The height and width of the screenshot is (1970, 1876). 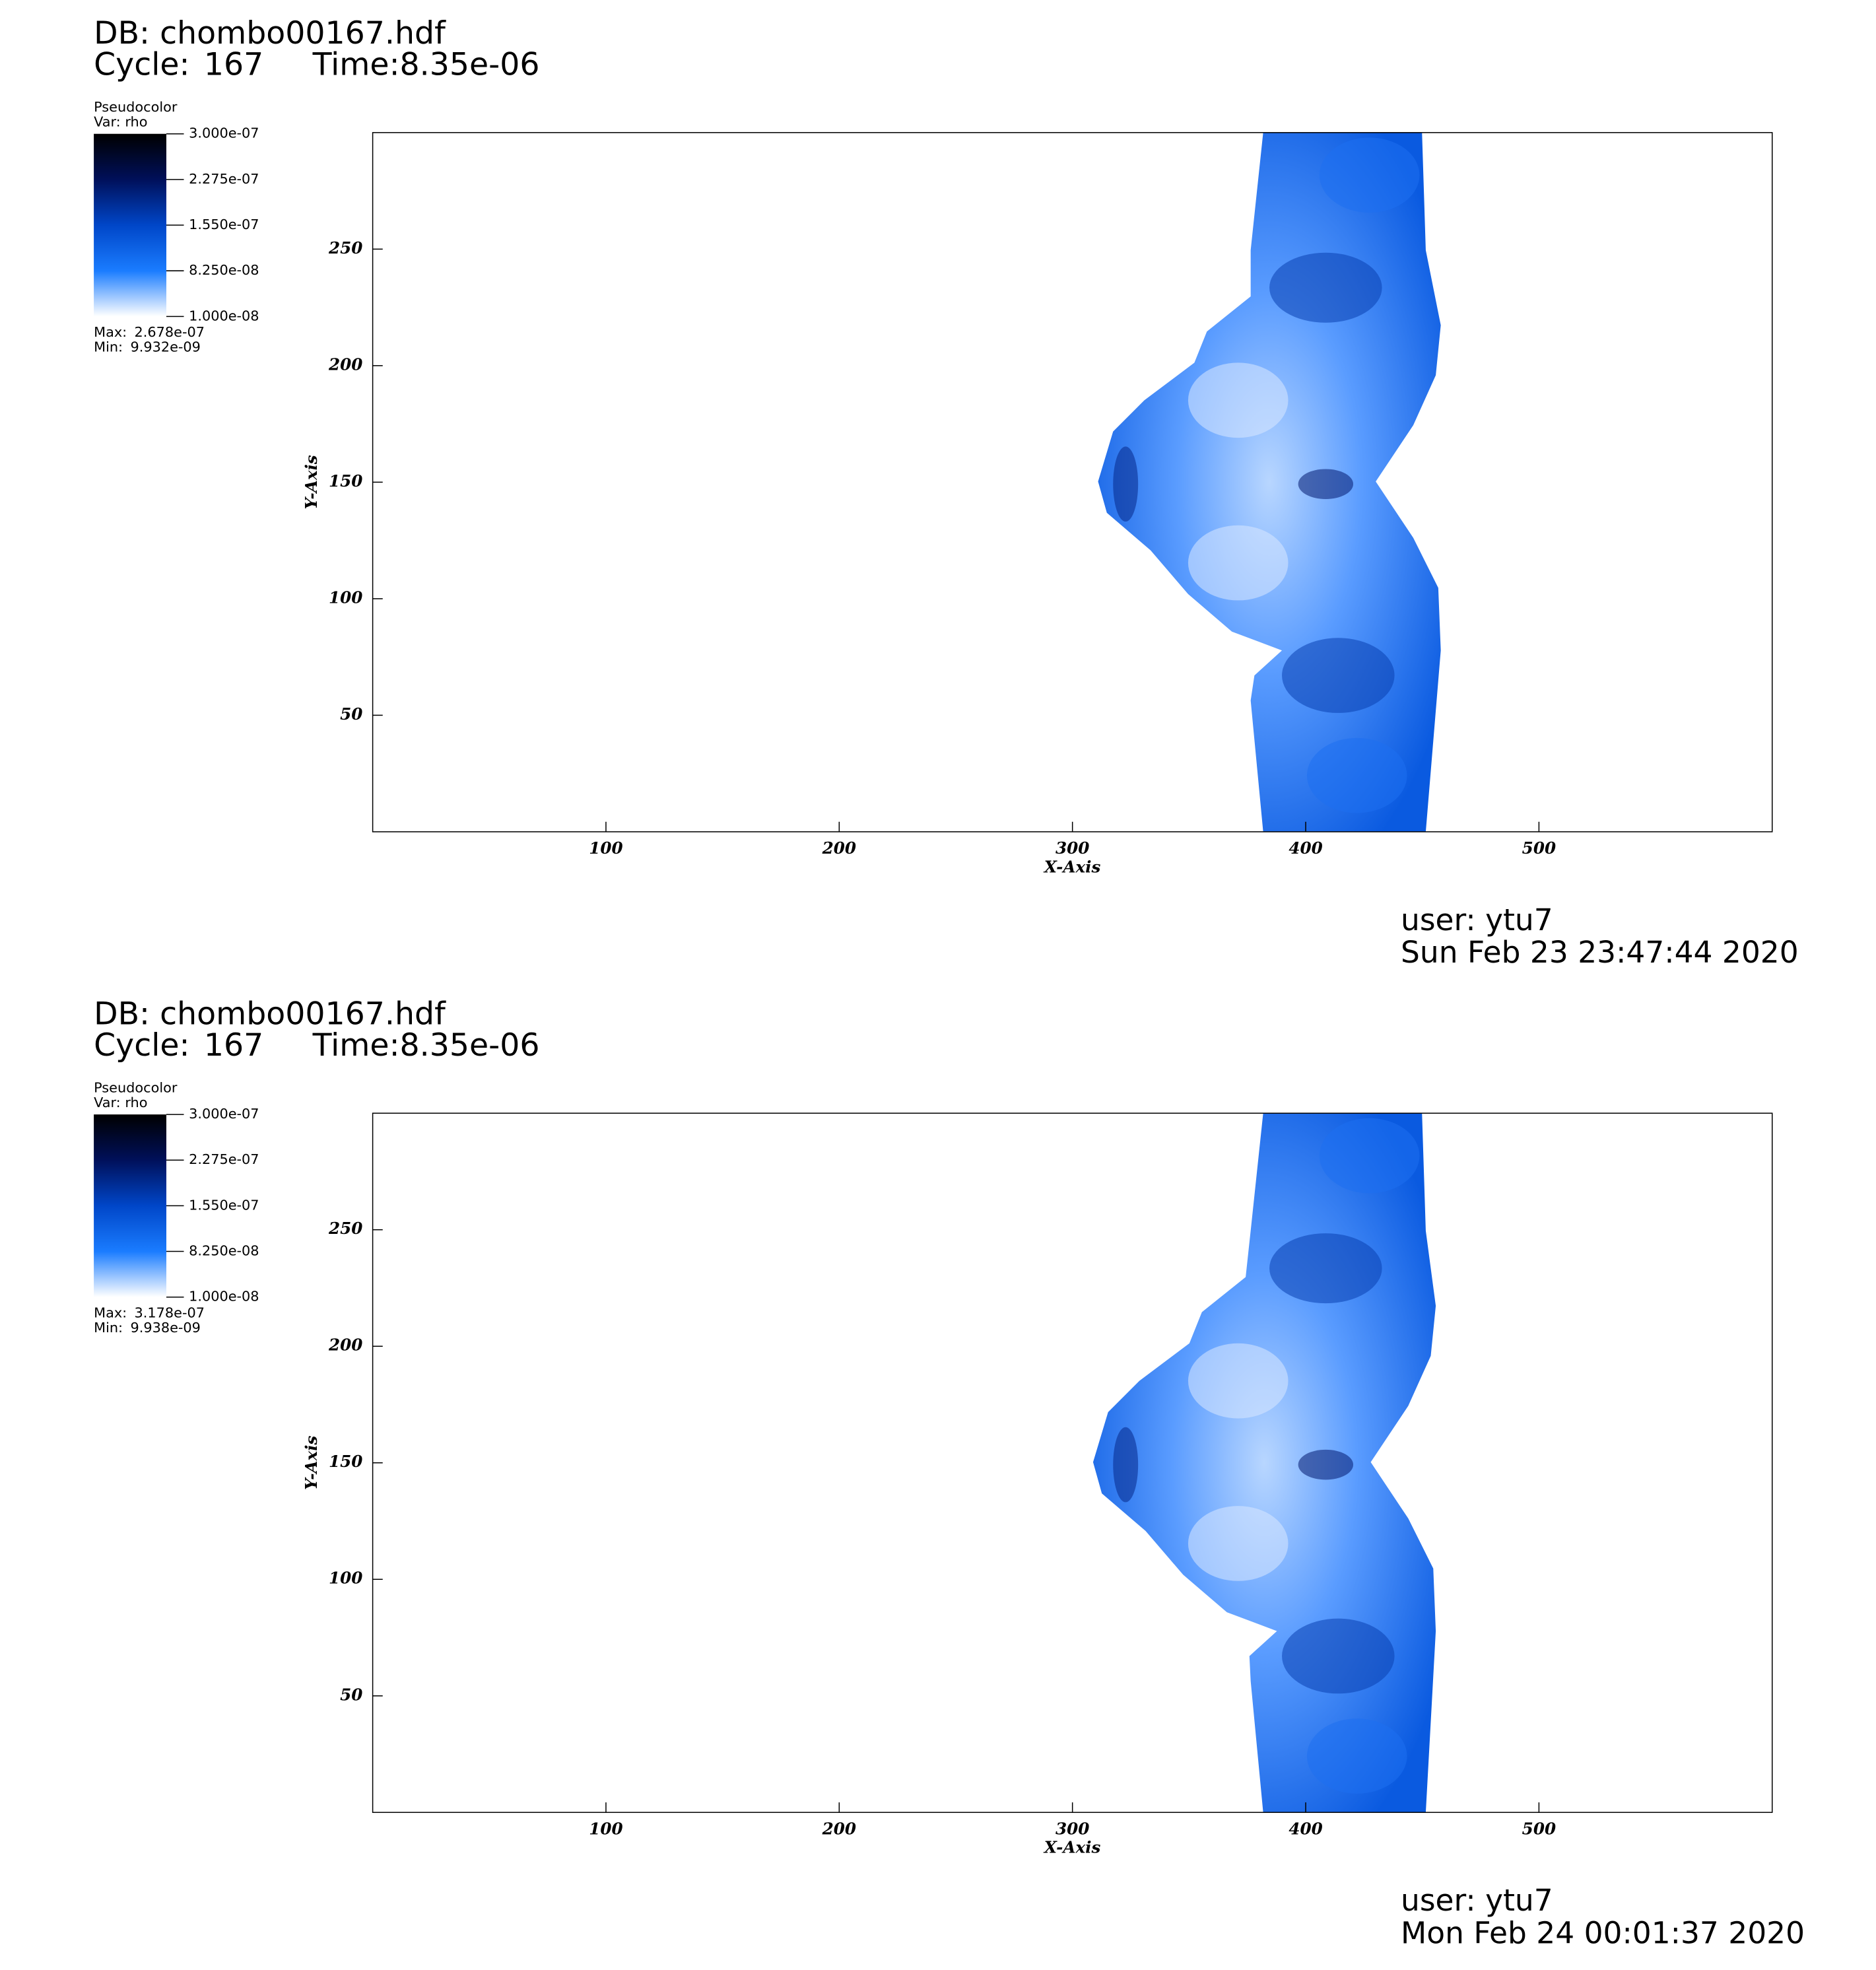 I want to click on date: Mon Feb 24 00:01:37 2020, so click(x=1603, y=1933).